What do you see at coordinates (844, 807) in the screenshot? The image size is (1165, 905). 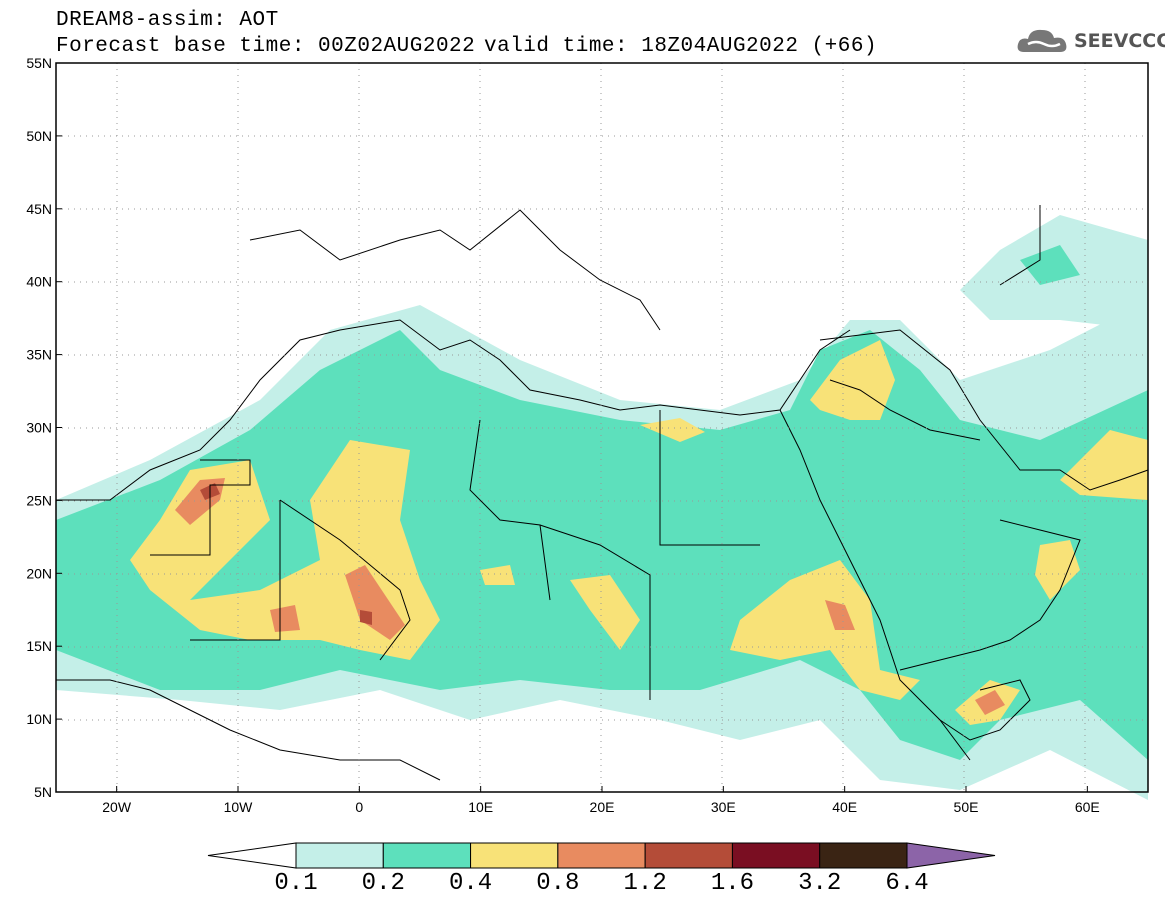 I see `longitude-label: 40E` at bounding box center [844, 807].